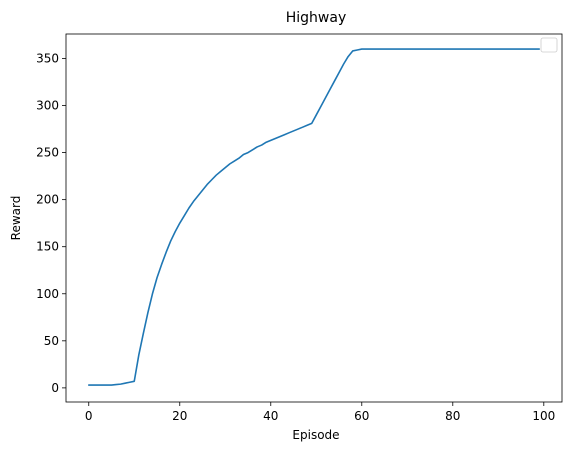 This screenshot has height=453, width=571. What do you see at coordinates (47, 247) in the screenshot?
I see `y-tick-label: 150` at bounding box center [47, 247].